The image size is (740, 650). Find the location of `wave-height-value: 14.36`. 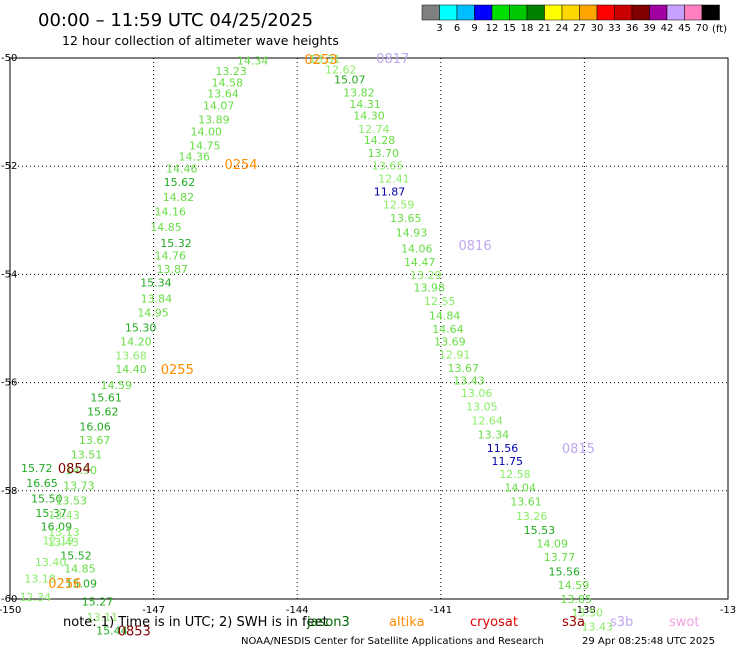

wave-height-value: 14.36 is located at coordinates (194, 156).